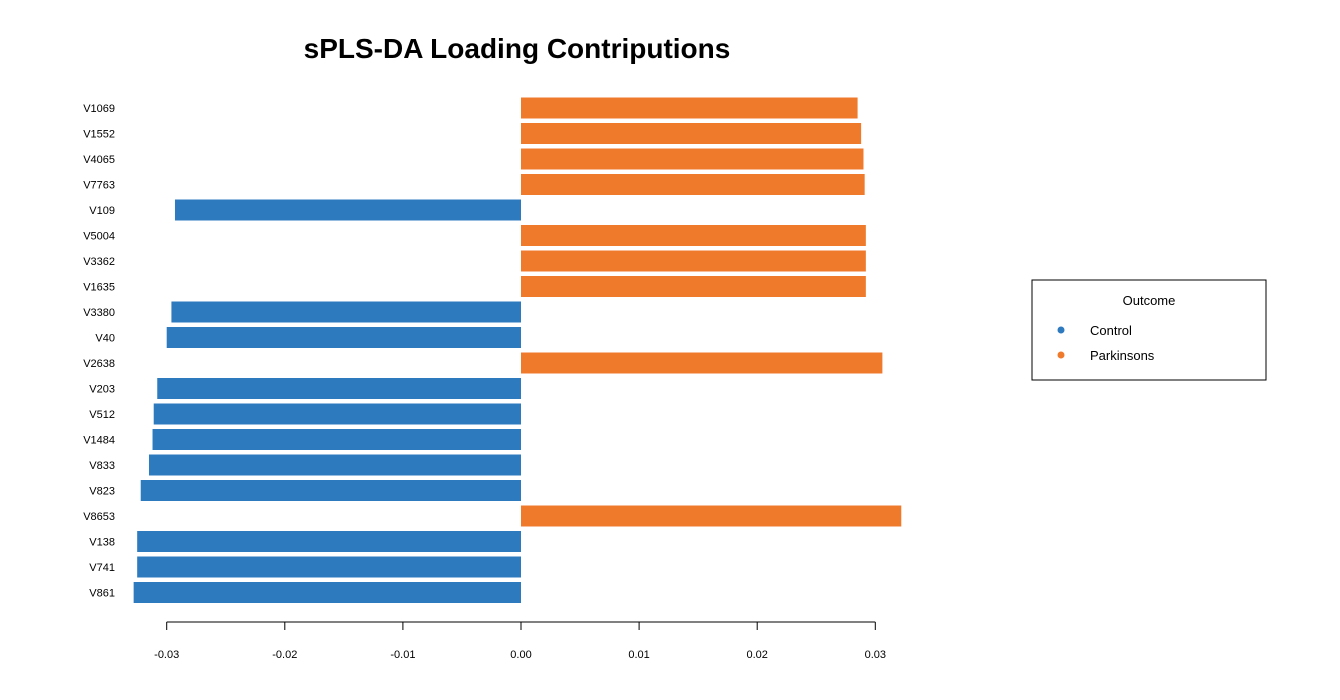 This screenshot has height=700, width=1340. I want to click on legend-box, so click(1149, 330).